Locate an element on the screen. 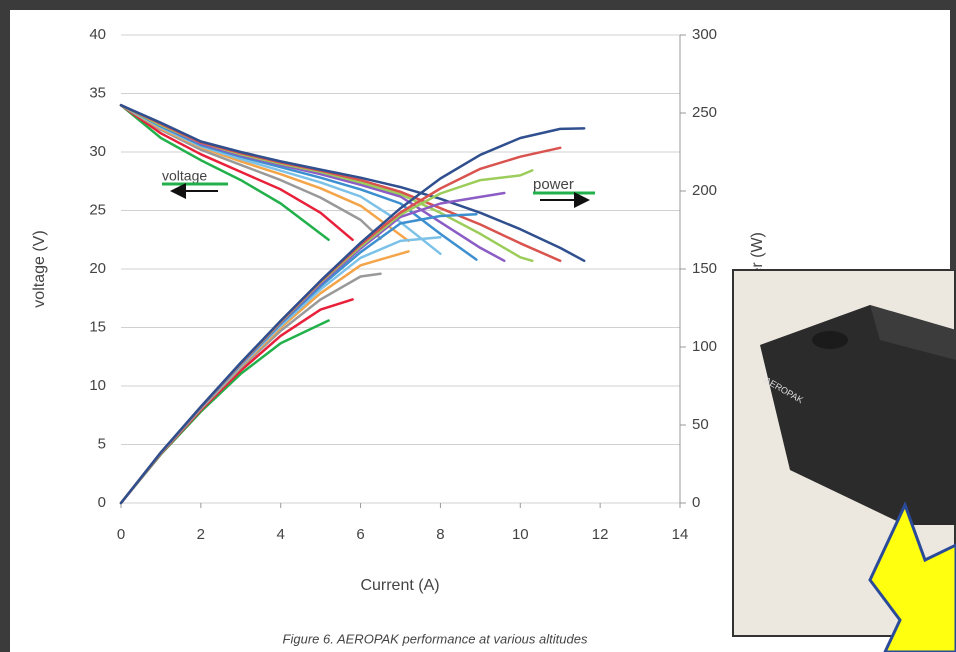  x-tick-label: 2 is located at coordinates (201, 534).